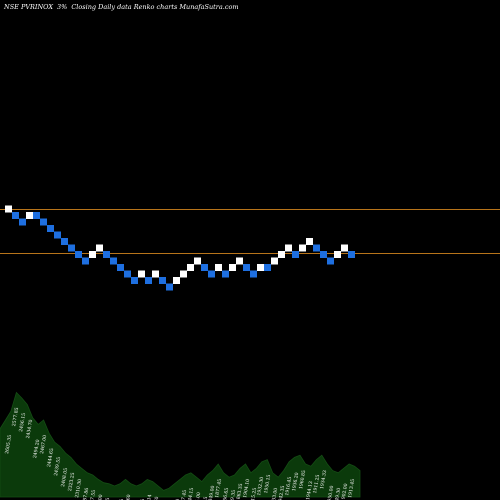  What do you see at coordinates (176, 499) in the screenshot?
I see `volume-label: 1887.80` at bounding box center [176, 499].